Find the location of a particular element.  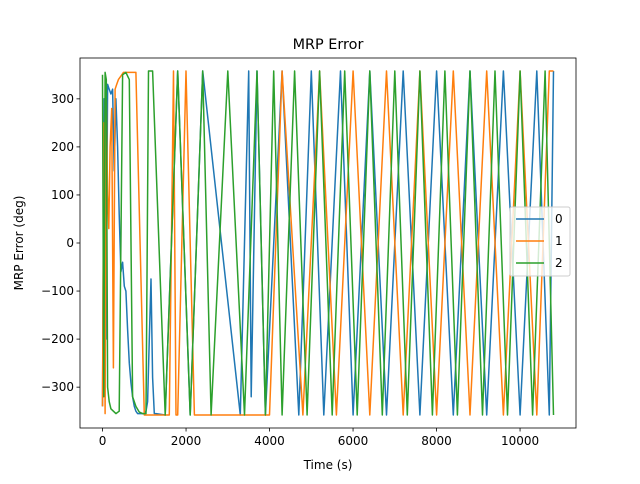

legend-label-2: 2 is located at coordinates (559, 263).